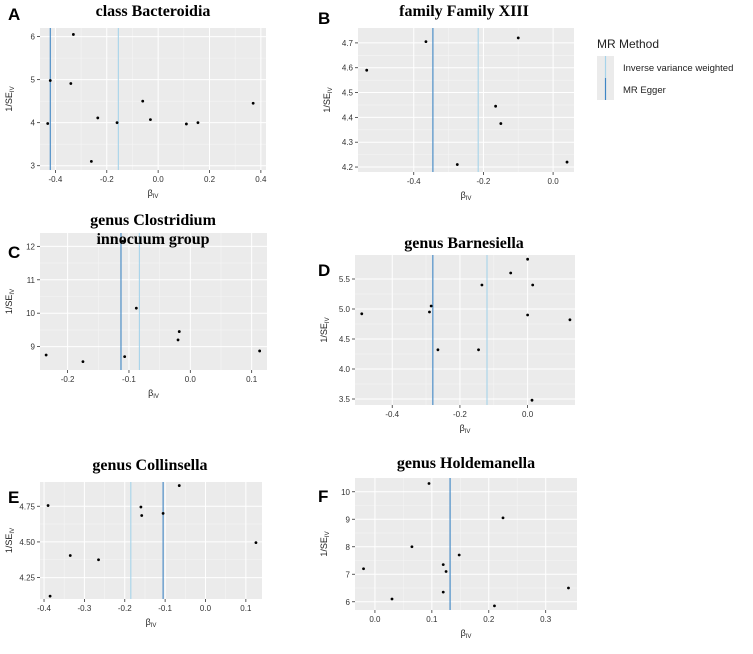  What do you see at coordinates (85, 608) in the screenshot?
I see `x-tick-label: -0.3` at bounding box center [85, 608].